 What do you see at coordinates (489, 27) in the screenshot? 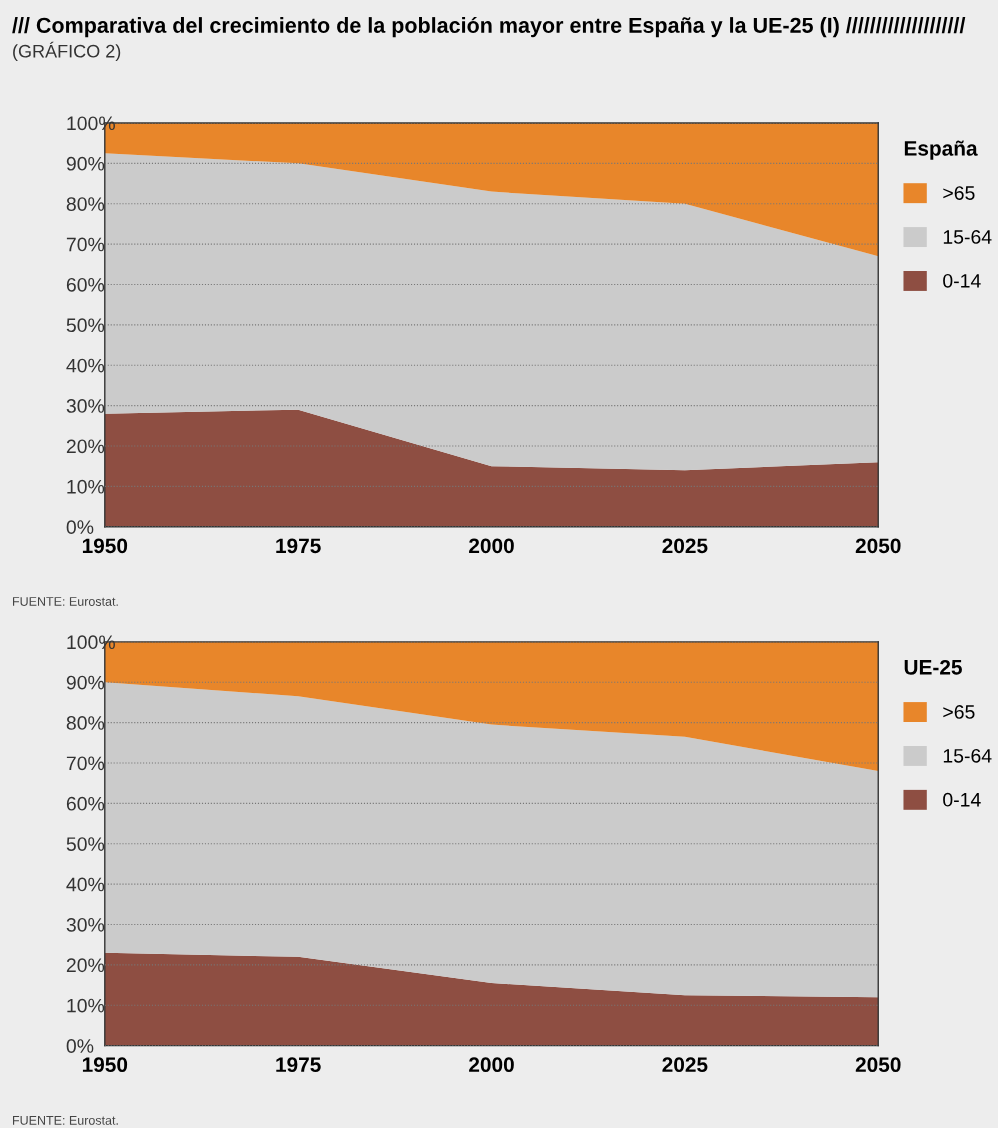
I see `chart-title: /// Comparativa del crecimiento de la población mayor entre España y la UE-25 (I) ////////////////////` at bounding box center [489, 27].